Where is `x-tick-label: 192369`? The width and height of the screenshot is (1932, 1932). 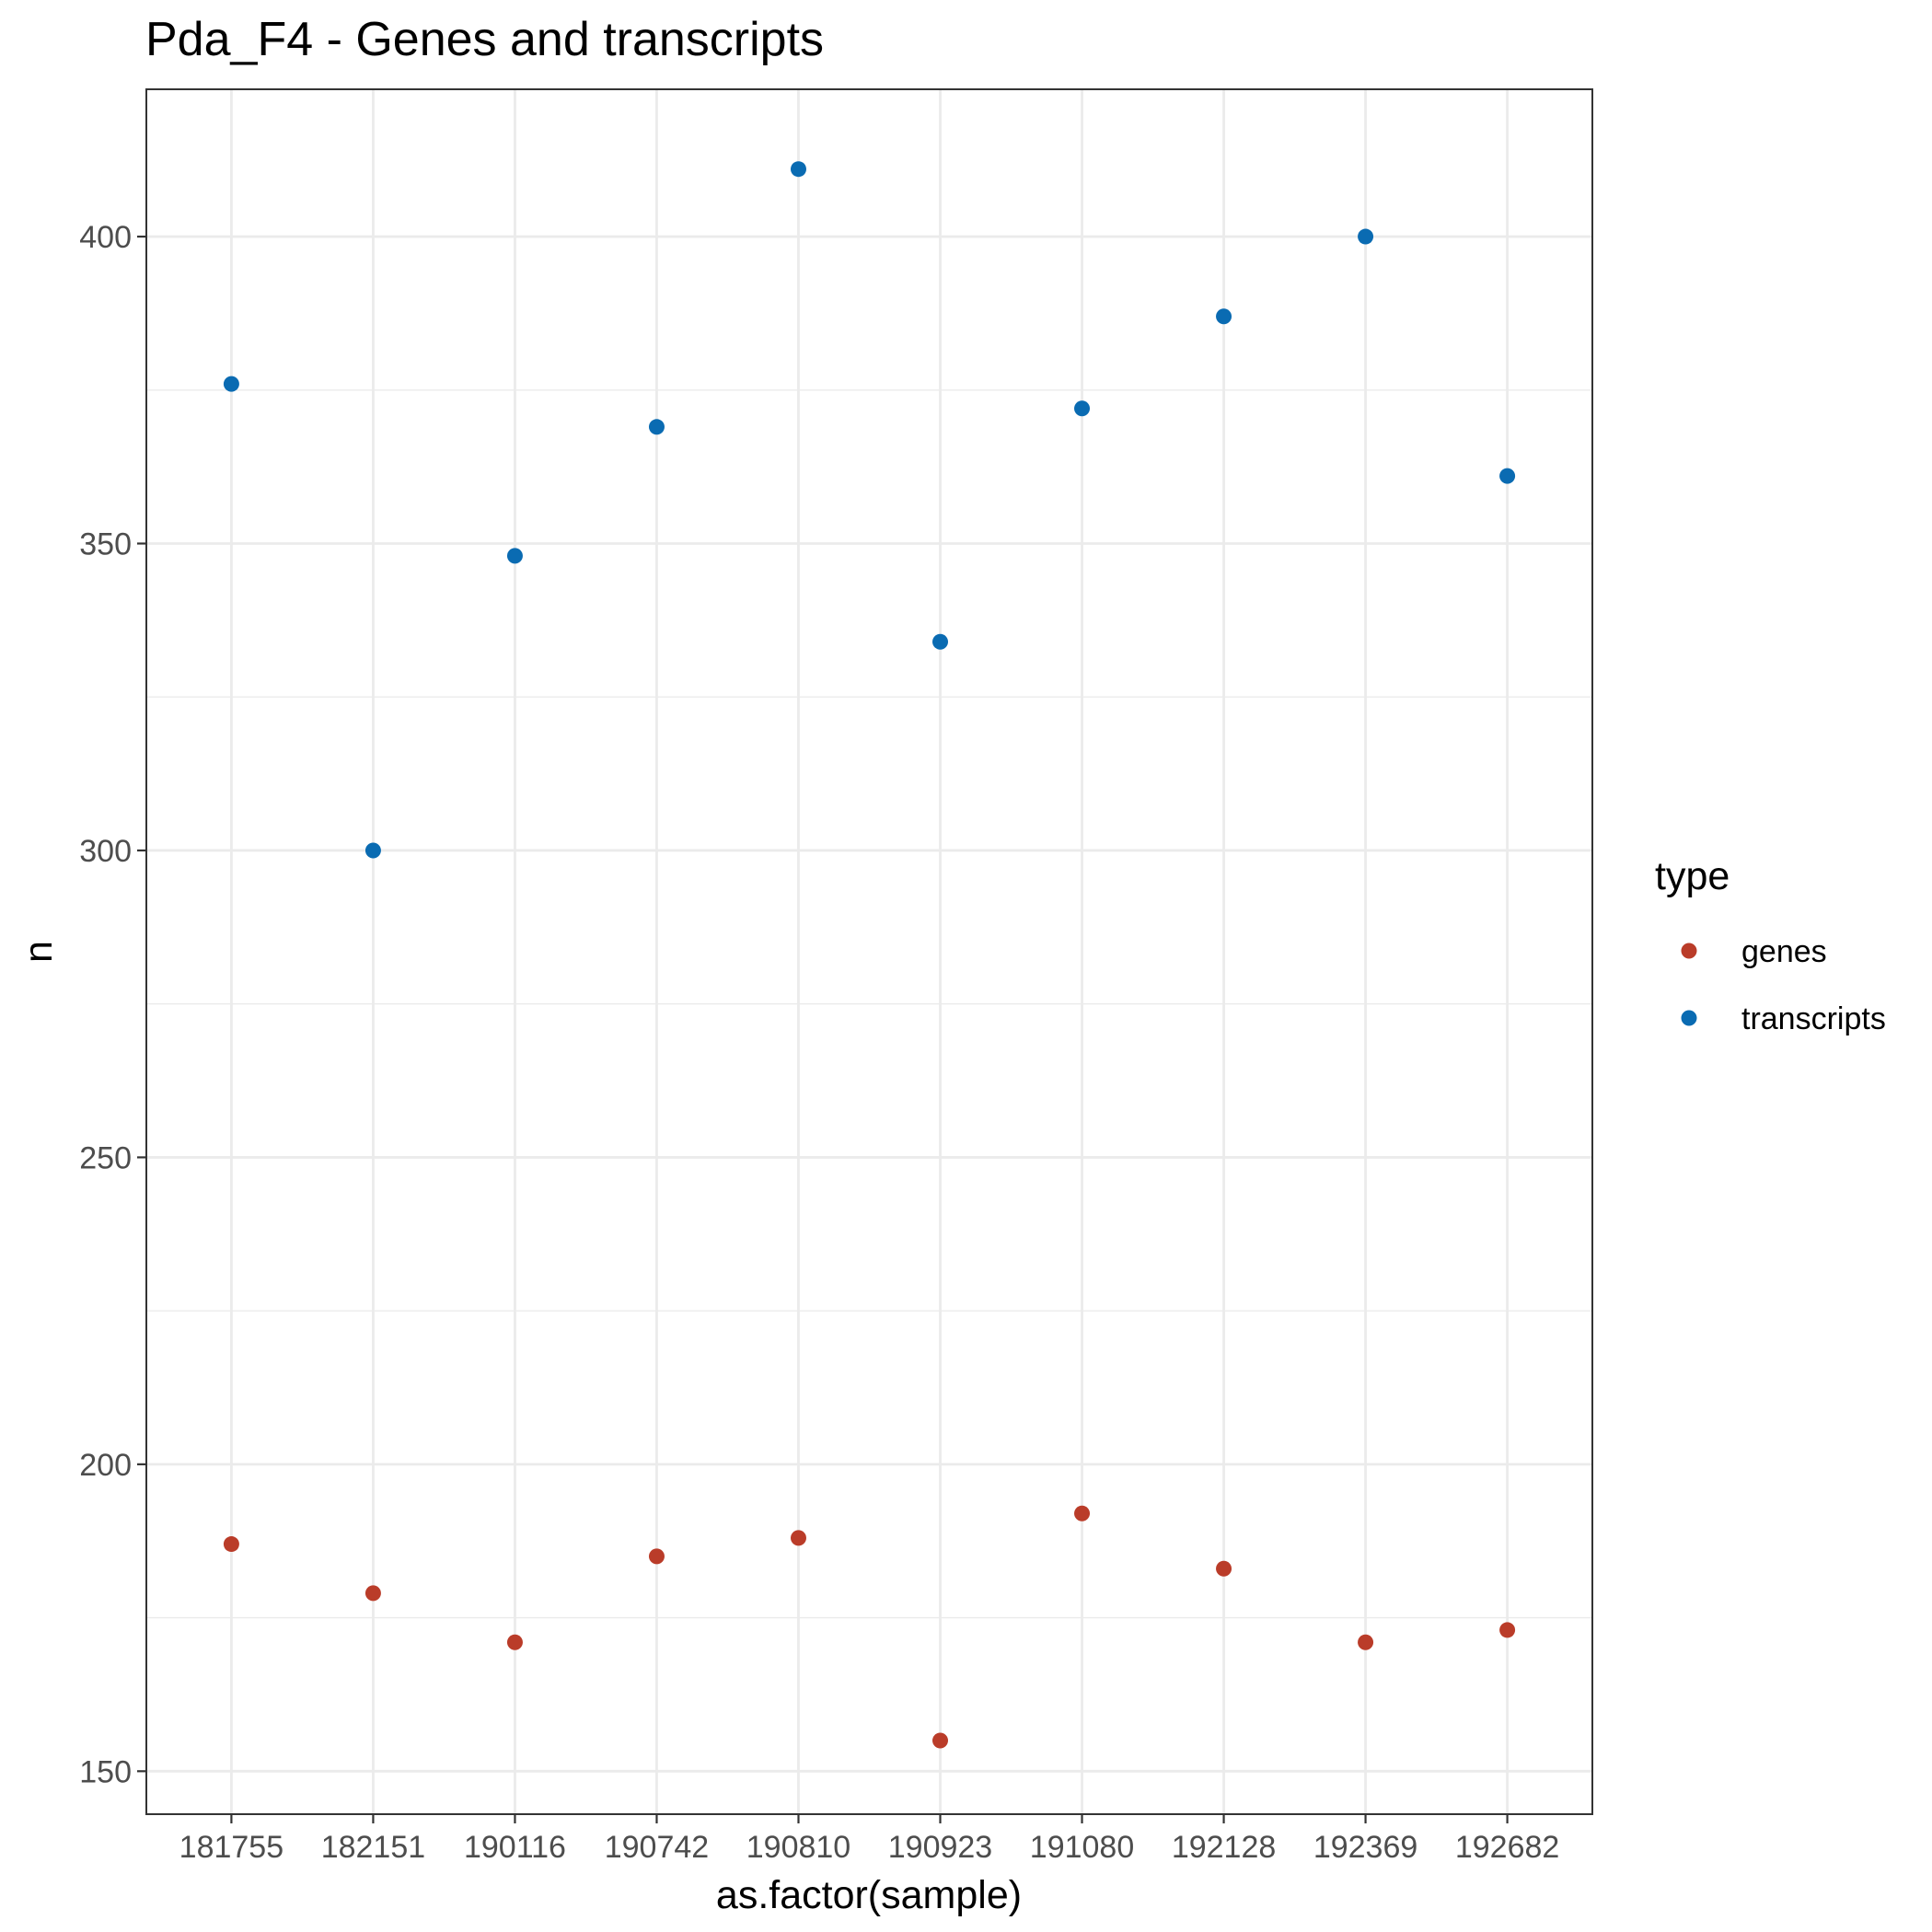 x-tick-label: 192369 is located at coordinates (1365, 1848).